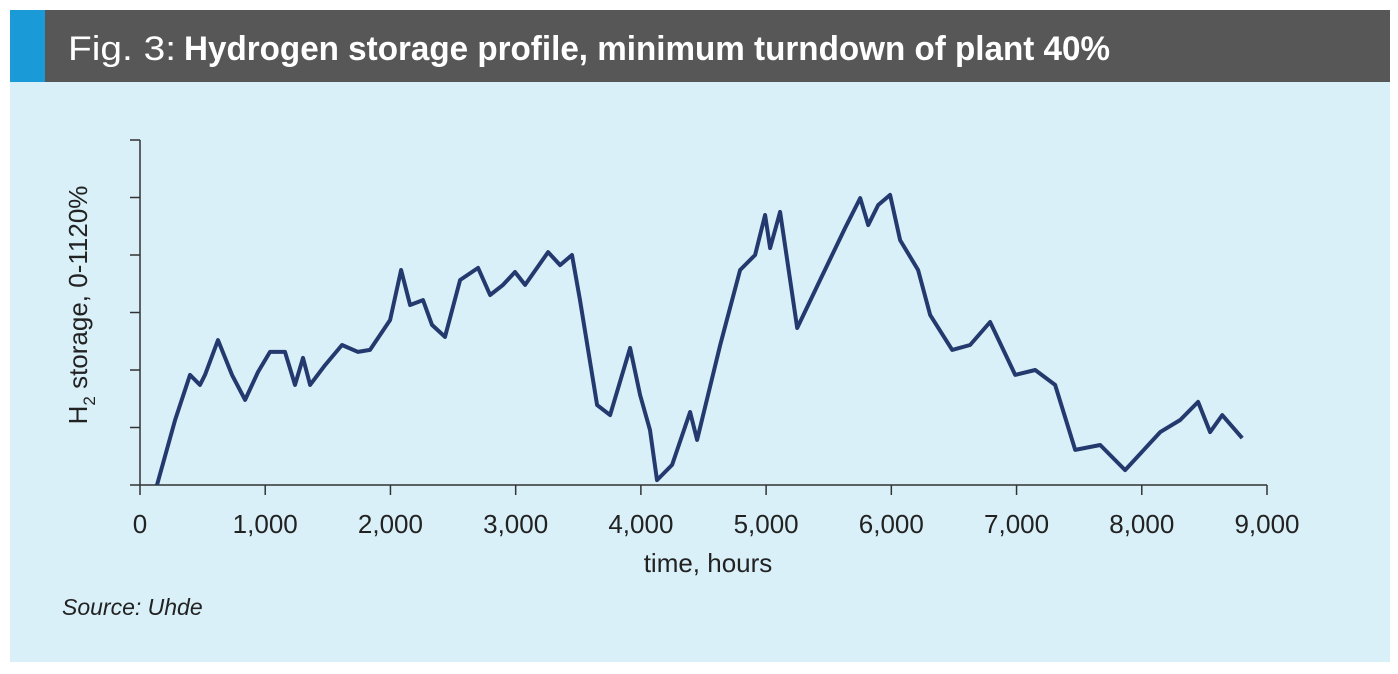 The height and width of the screenshot is (674, 1398). What do you see at coordinates (89, 400) in the screenshot?
I see `y-label-subscript: 2` at bounding box center [89, 400].